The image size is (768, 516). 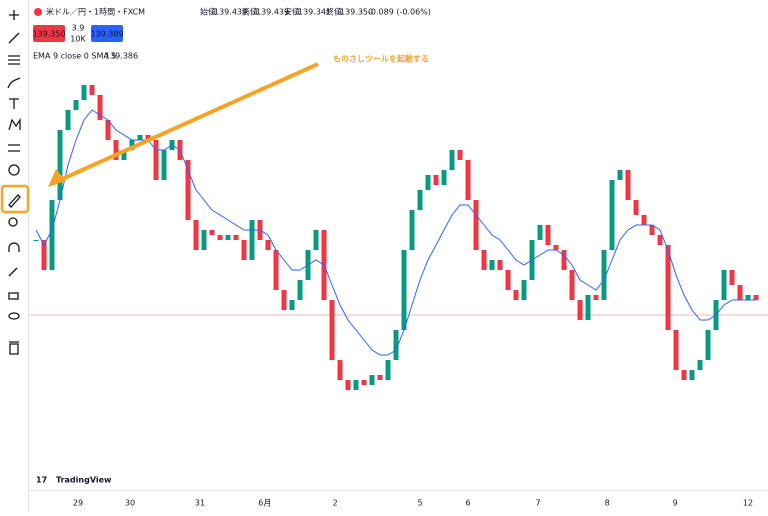 What do you see at coordinates (14, 83) in the screenshot?
I see `brush-tool` at bounding box center [14, 83].